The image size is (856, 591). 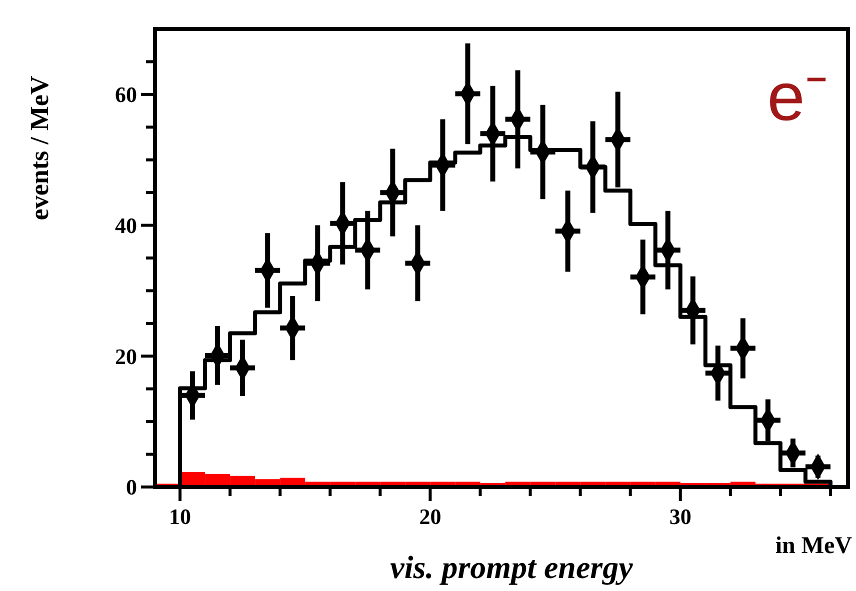 What do you see at coordinates (126, 356) in the screenshot?
I see `y-tick-label: 20` at bounding box center [126, 356].